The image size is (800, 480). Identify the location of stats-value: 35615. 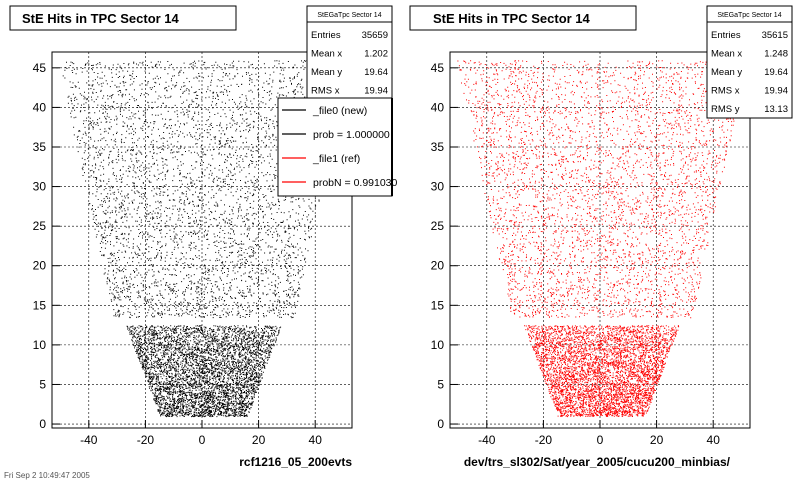
(775, 35).